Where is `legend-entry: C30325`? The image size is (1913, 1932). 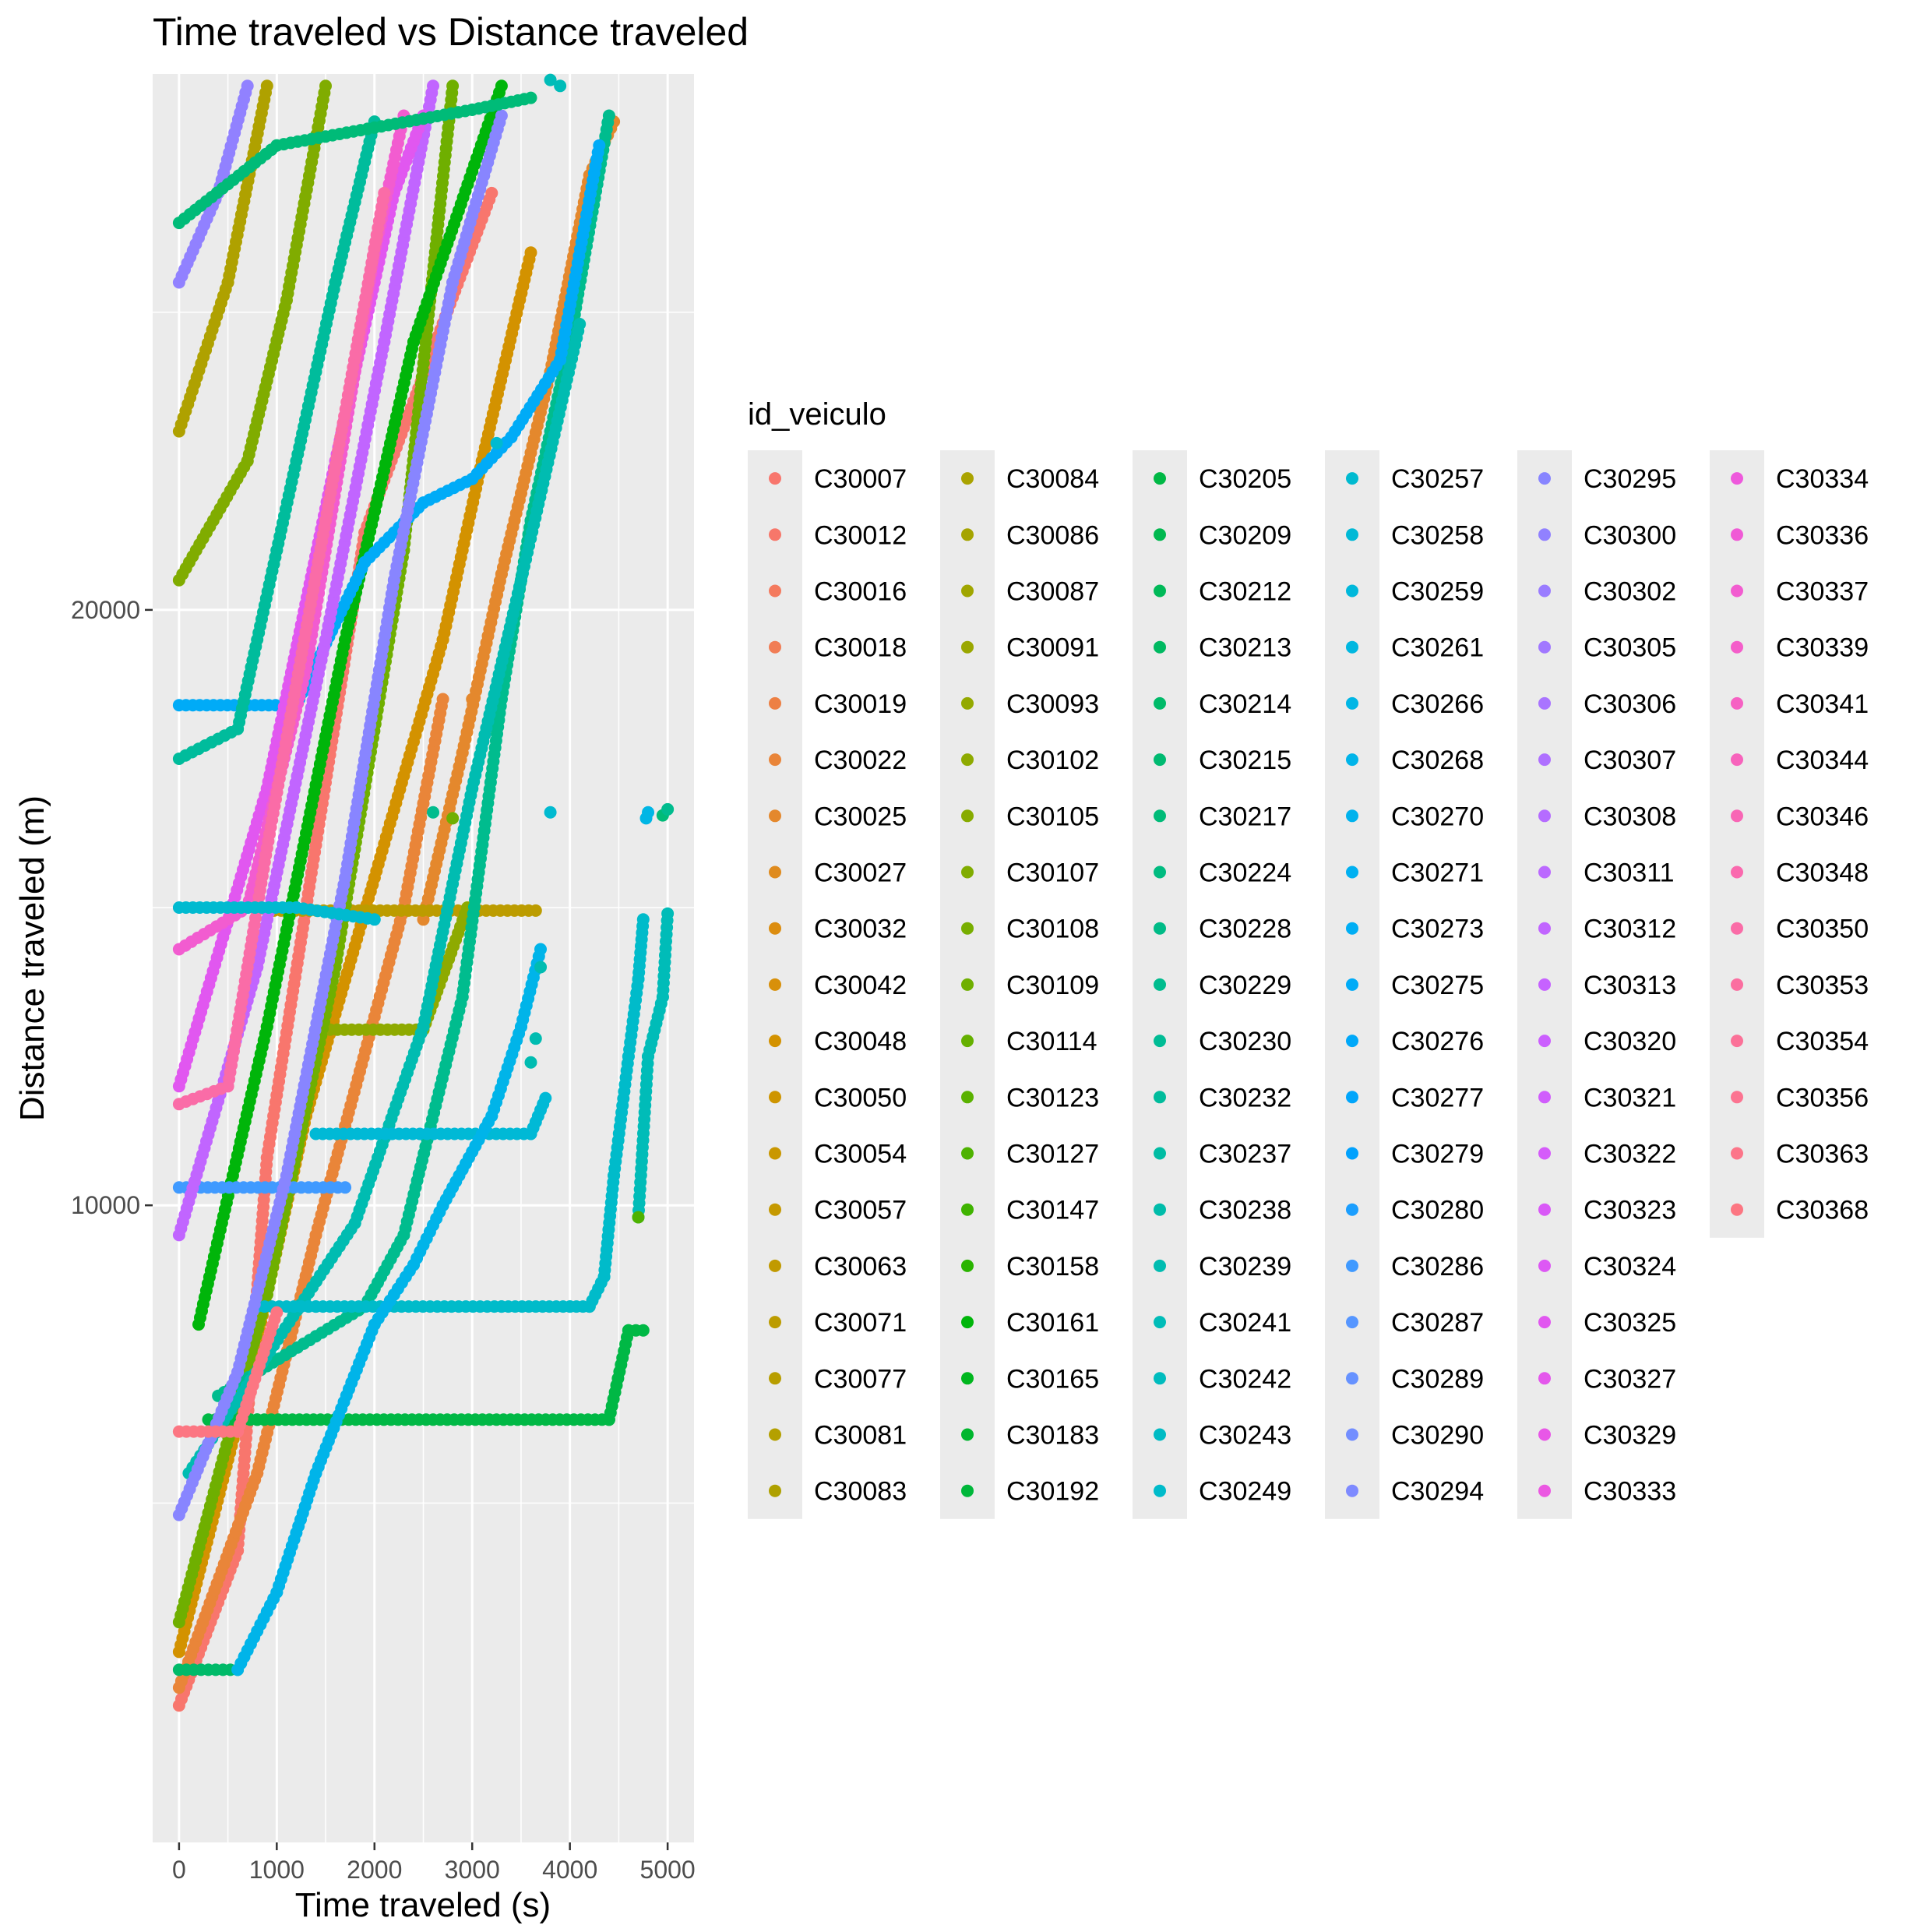
legend-entry: C30325 is located at coordinates (1607, 1323).